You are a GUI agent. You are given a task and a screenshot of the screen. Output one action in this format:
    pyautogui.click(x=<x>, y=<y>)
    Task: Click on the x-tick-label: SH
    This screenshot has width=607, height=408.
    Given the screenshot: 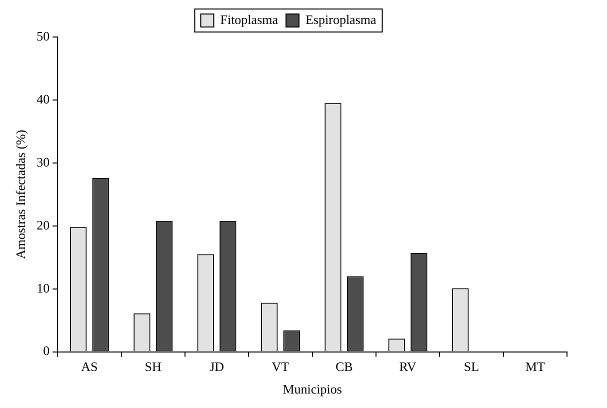 What is the action you would take?
    pyautogui.click(x=153, y=366)
    